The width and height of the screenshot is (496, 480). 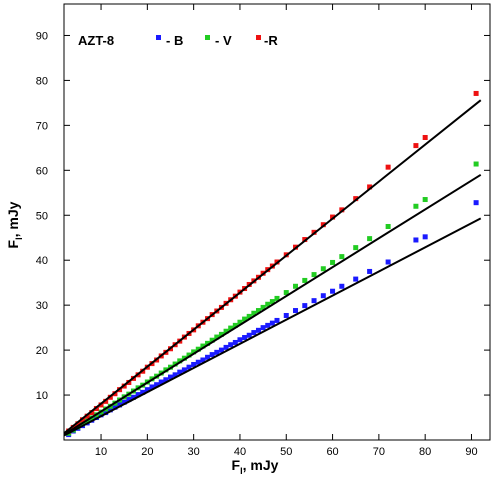 I want to click on y-tick-label: 40, so click(x=42, y=261).